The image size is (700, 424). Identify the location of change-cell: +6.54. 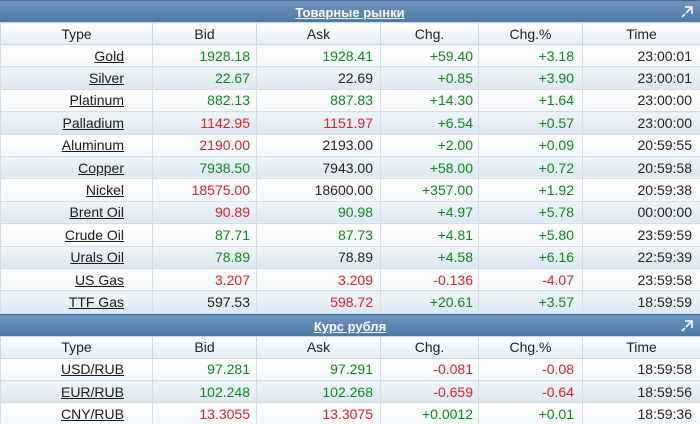
(429, 123).